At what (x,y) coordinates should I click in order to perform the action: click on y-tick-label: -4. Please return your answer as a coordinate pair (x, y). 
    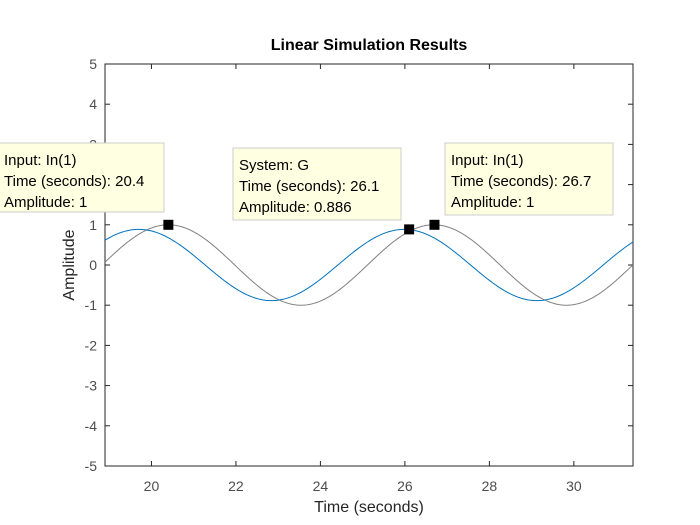
    Looking at the image, I should click on (91, 426).